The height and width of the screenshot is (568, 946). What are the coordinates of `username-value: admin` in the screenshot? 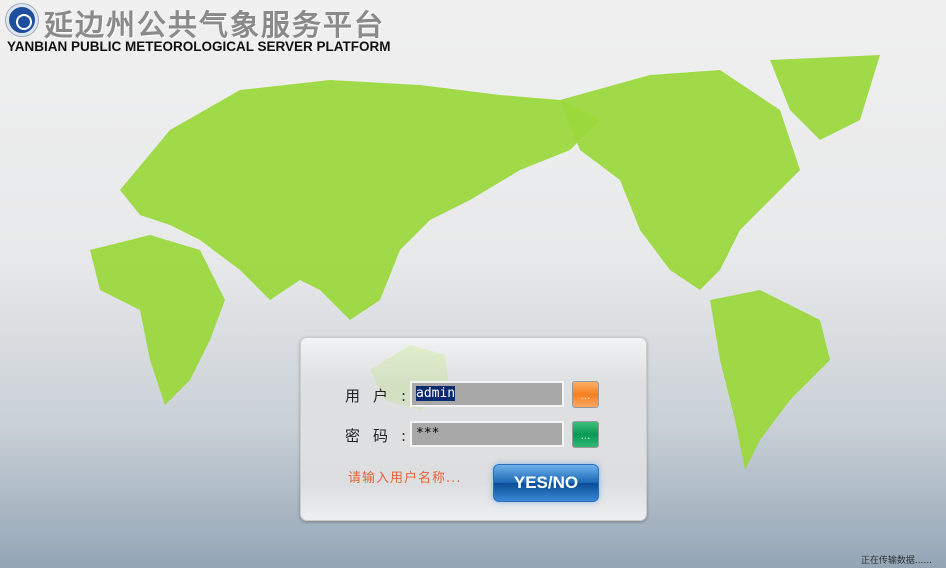 It's located at (436, 393).